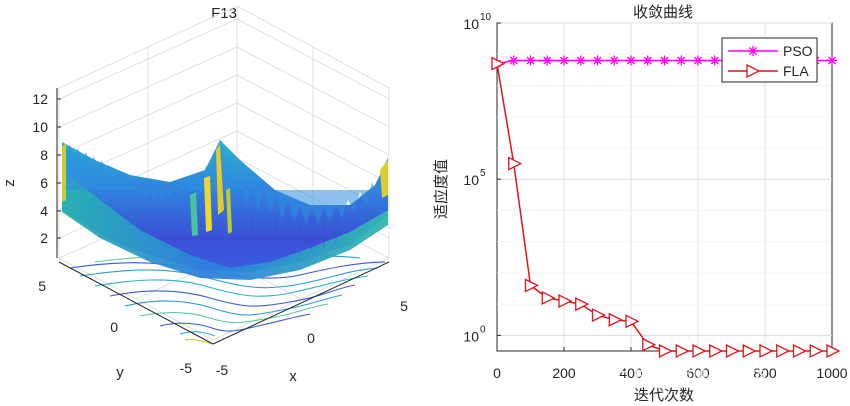  Describe the element at coordinates (765, 373) in the screenshot. I see `x-tick-label: 800` at that location.